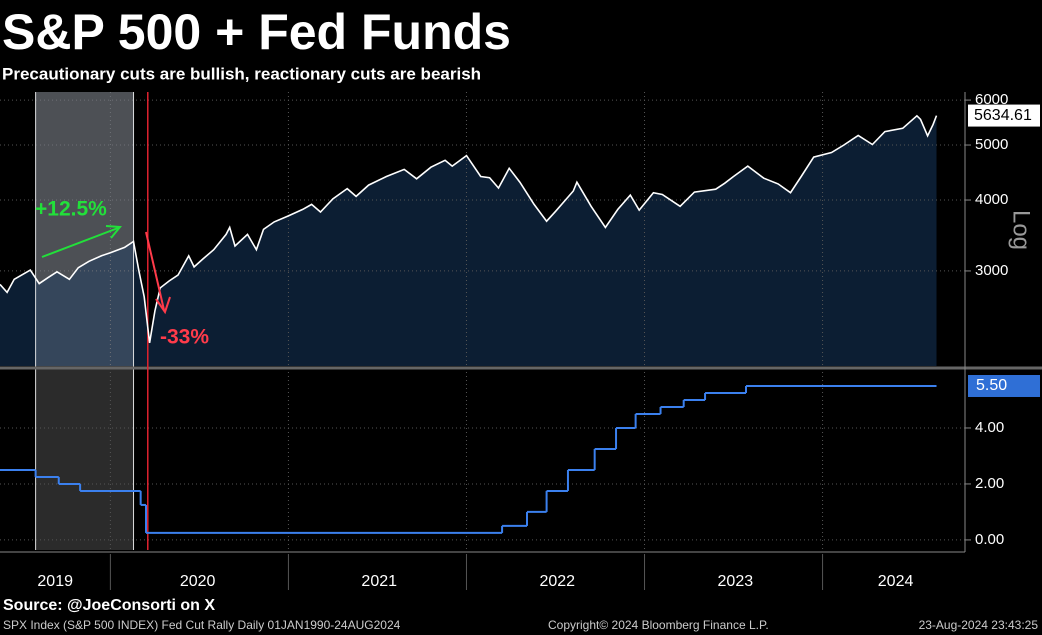 The height and width of the screenshot is (635, 1042). Describe the element at coordinates (991, 385) in the screenshot. I see `last-value-label: 5.50` at that location.